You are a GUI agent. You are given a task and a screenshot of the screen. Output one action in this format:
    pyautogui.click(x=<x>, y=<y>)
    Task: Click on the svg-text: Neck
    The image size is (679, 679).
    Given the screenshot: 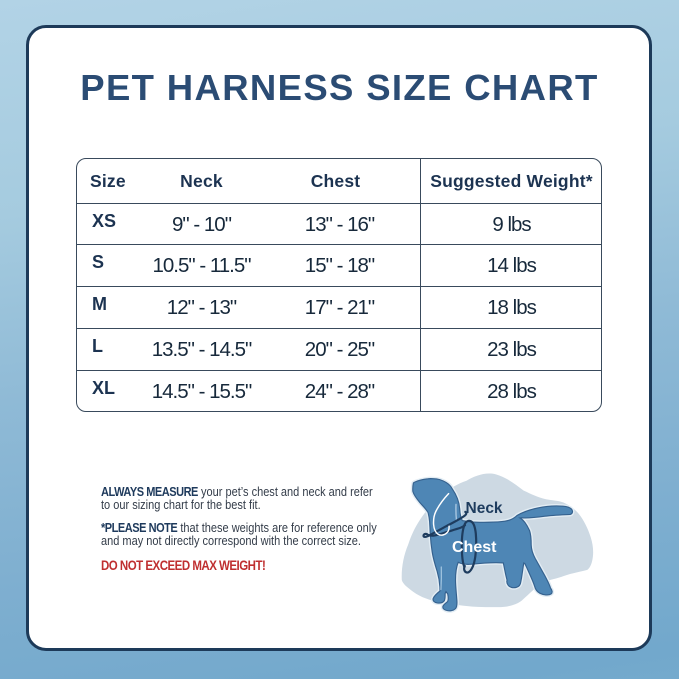 What is the action you would take?
    pyautogui.click(x=484, y=508)
    